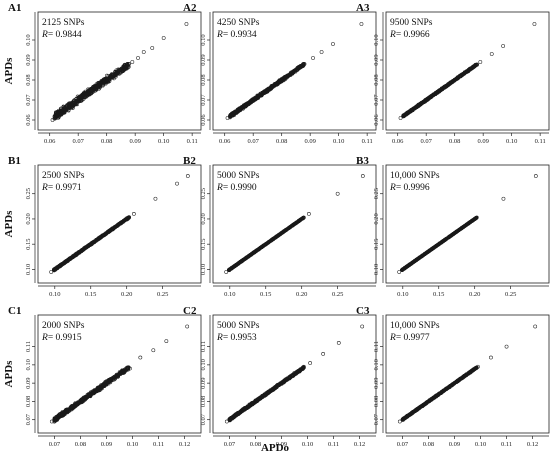  I want to click on r-value: = 0.9990, so click(240, 188).